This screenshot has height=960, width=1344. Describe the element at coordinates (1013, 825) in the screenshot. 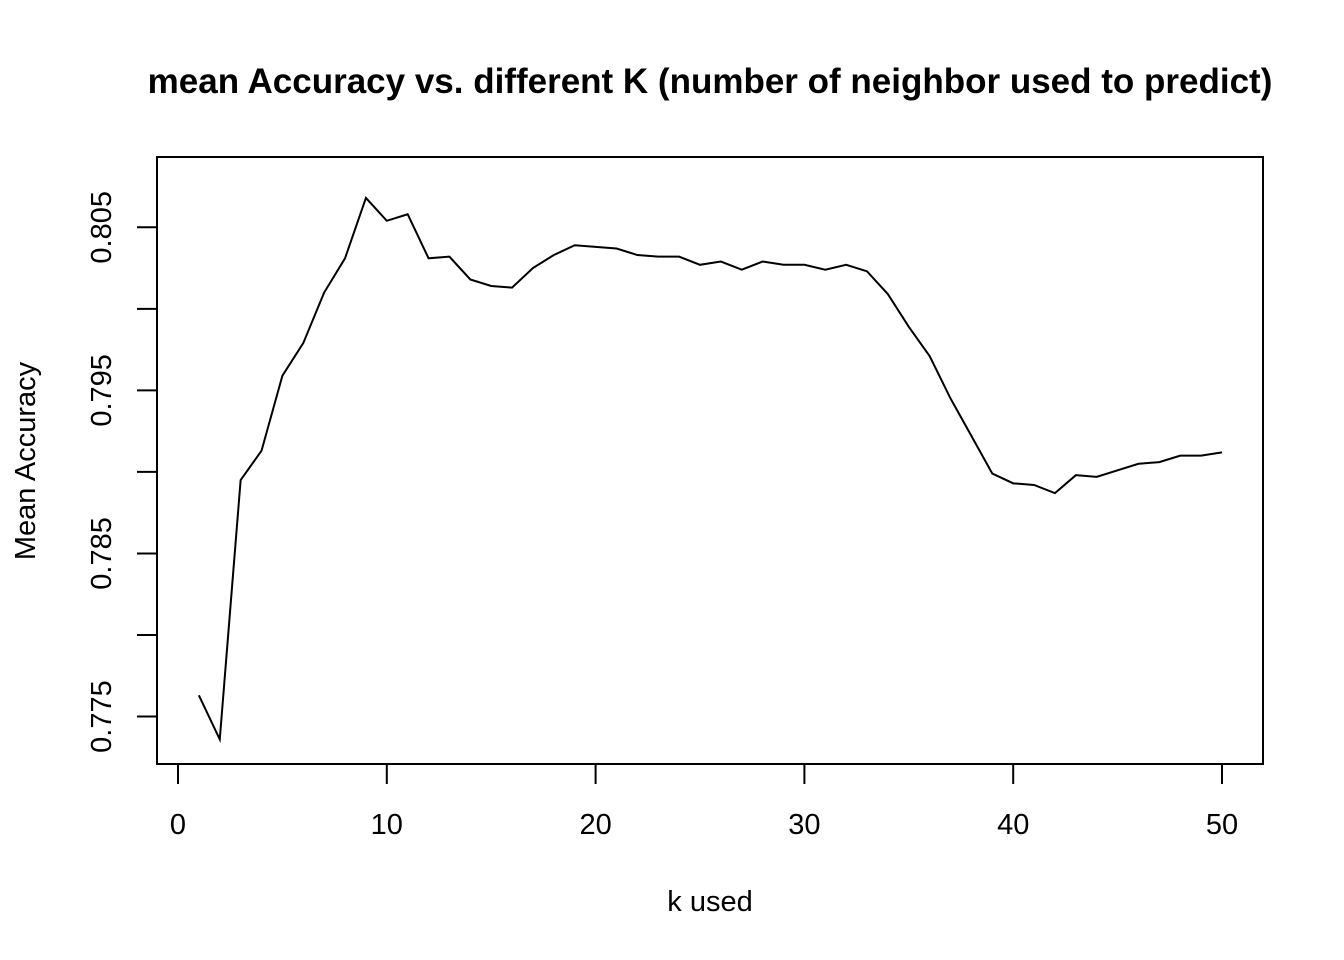

I see `x-tick-label: 40` at that location.